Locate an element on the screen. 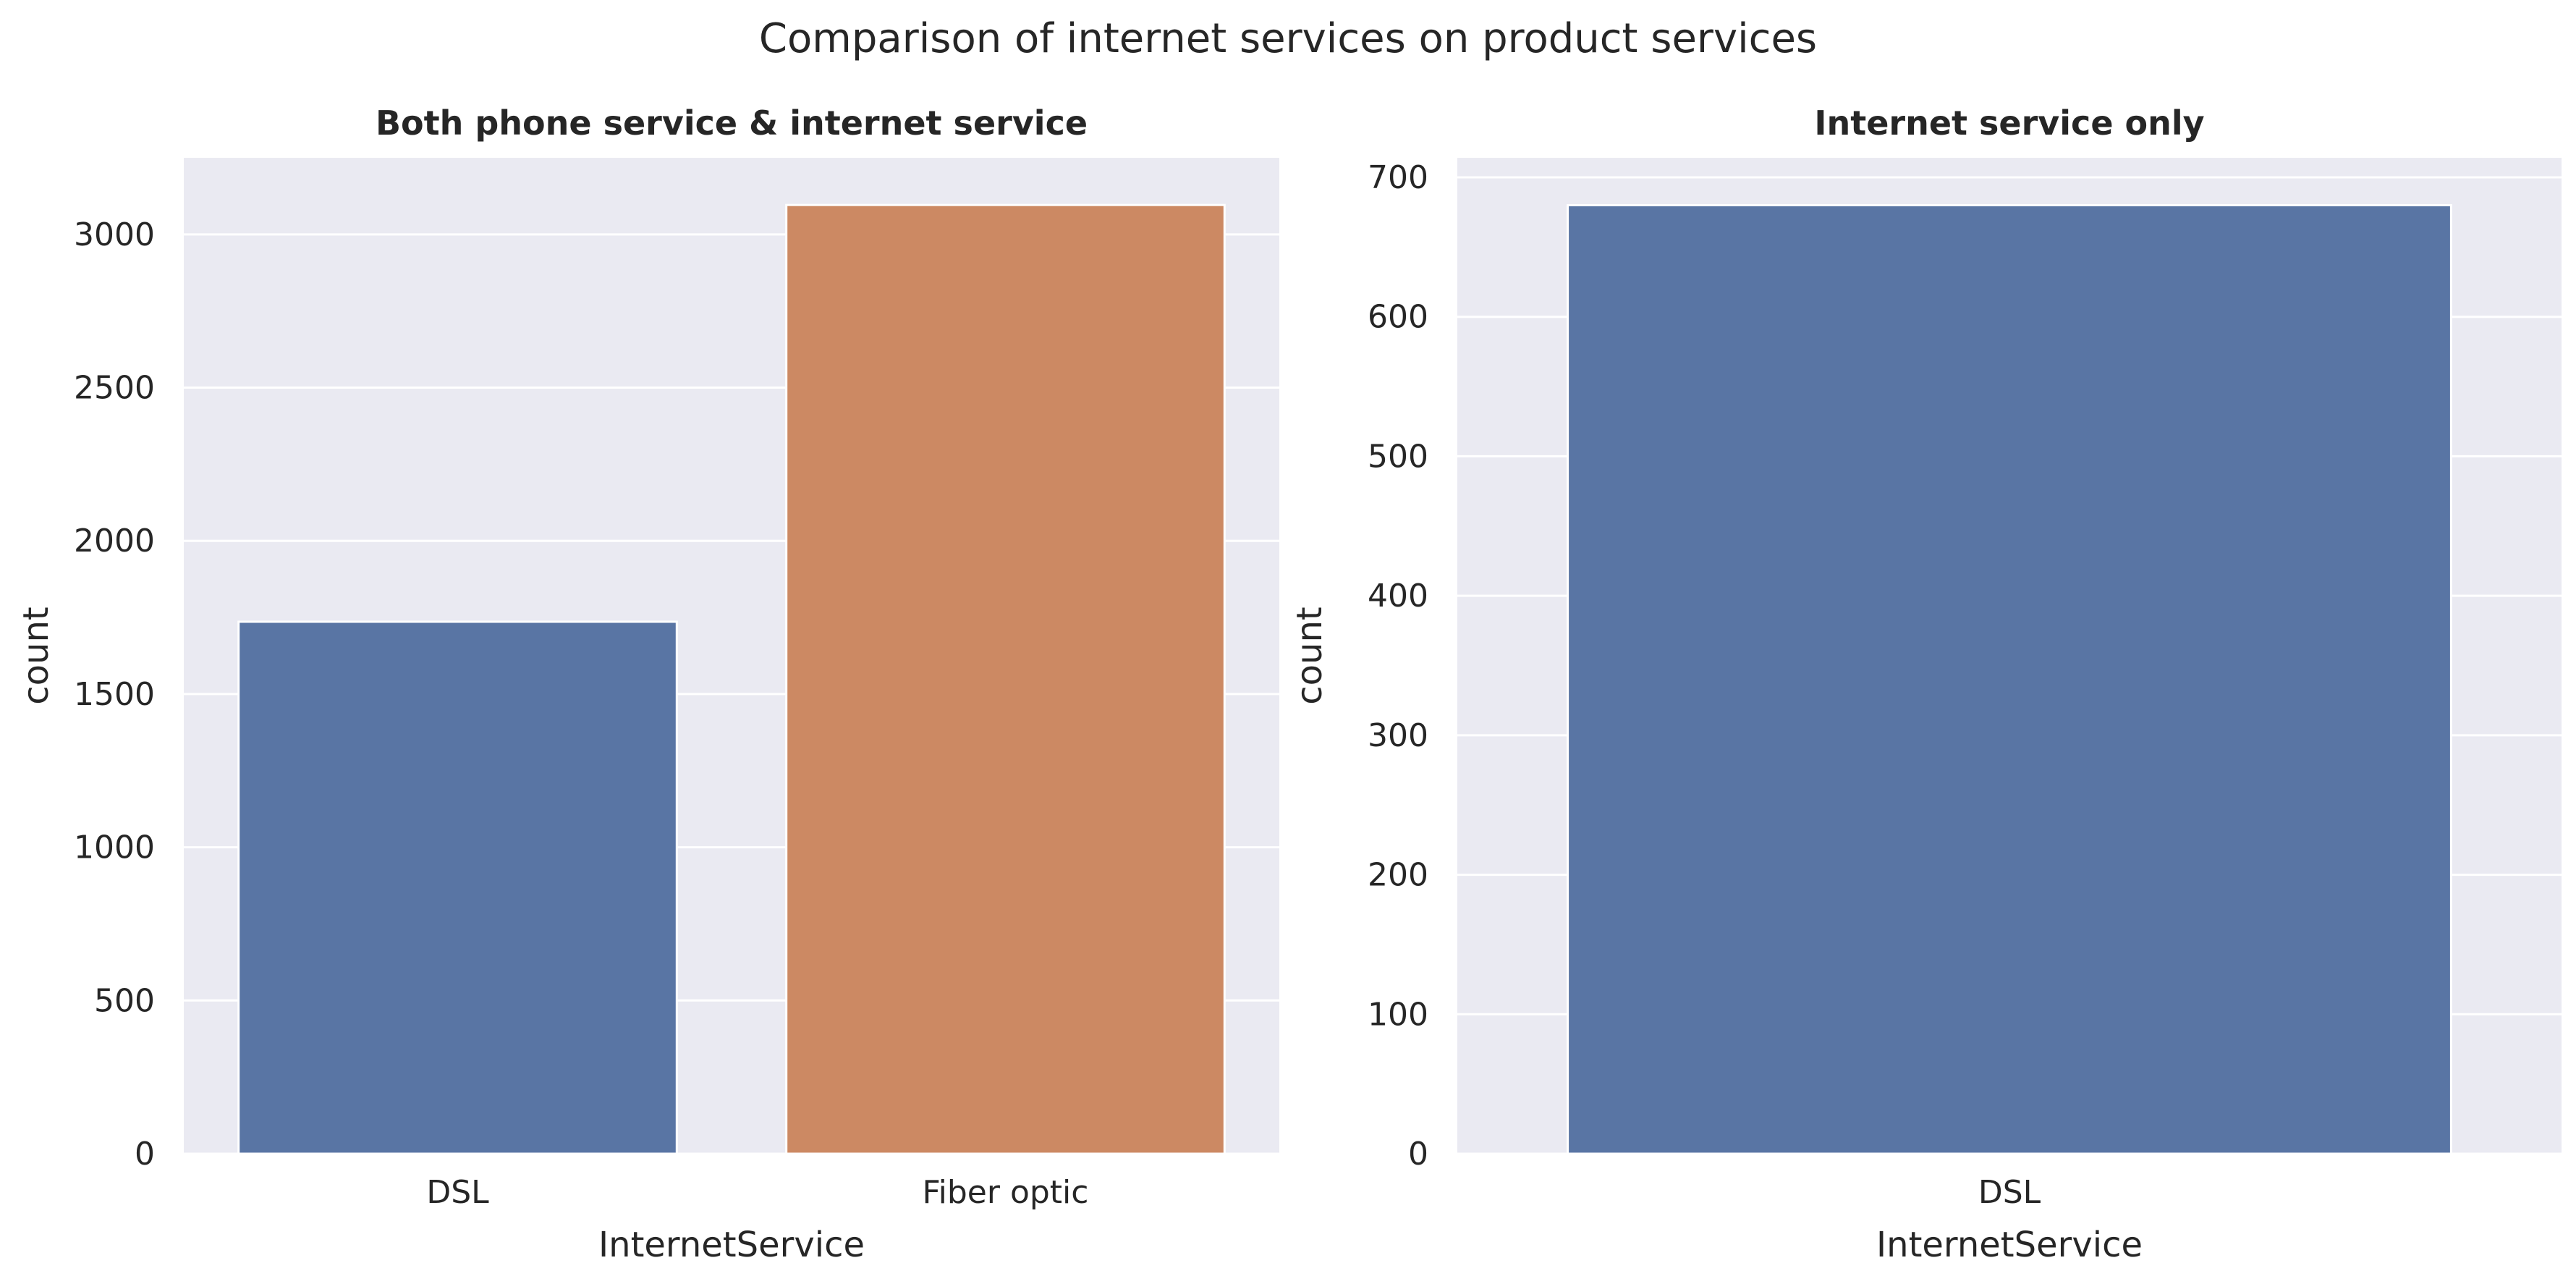  bar-dsl is located at coordinates (457, 887).